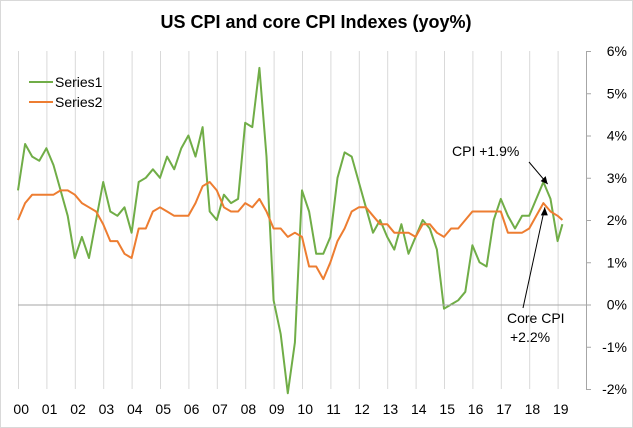 The width and height of the screenshot is (633, 428). I want to click on x-tick-label: 17, so click(504, 409).